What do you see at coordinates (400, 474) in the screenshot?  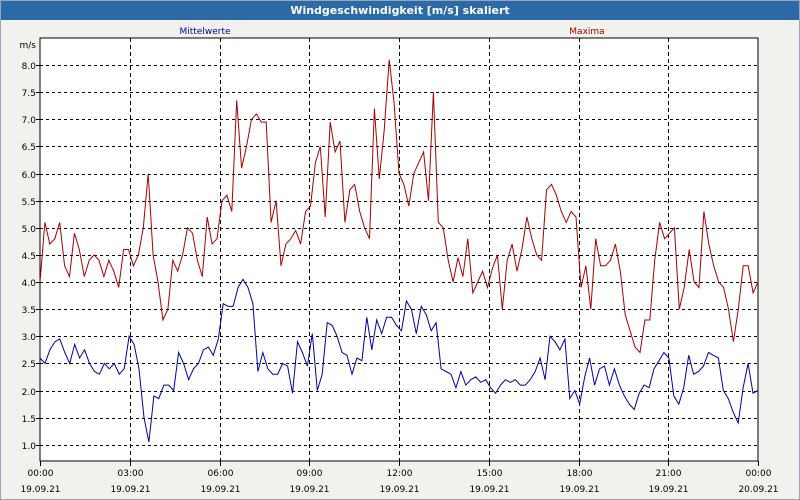 I see `x-tick-time-label: 12:00` at bounding box center [400, 474].